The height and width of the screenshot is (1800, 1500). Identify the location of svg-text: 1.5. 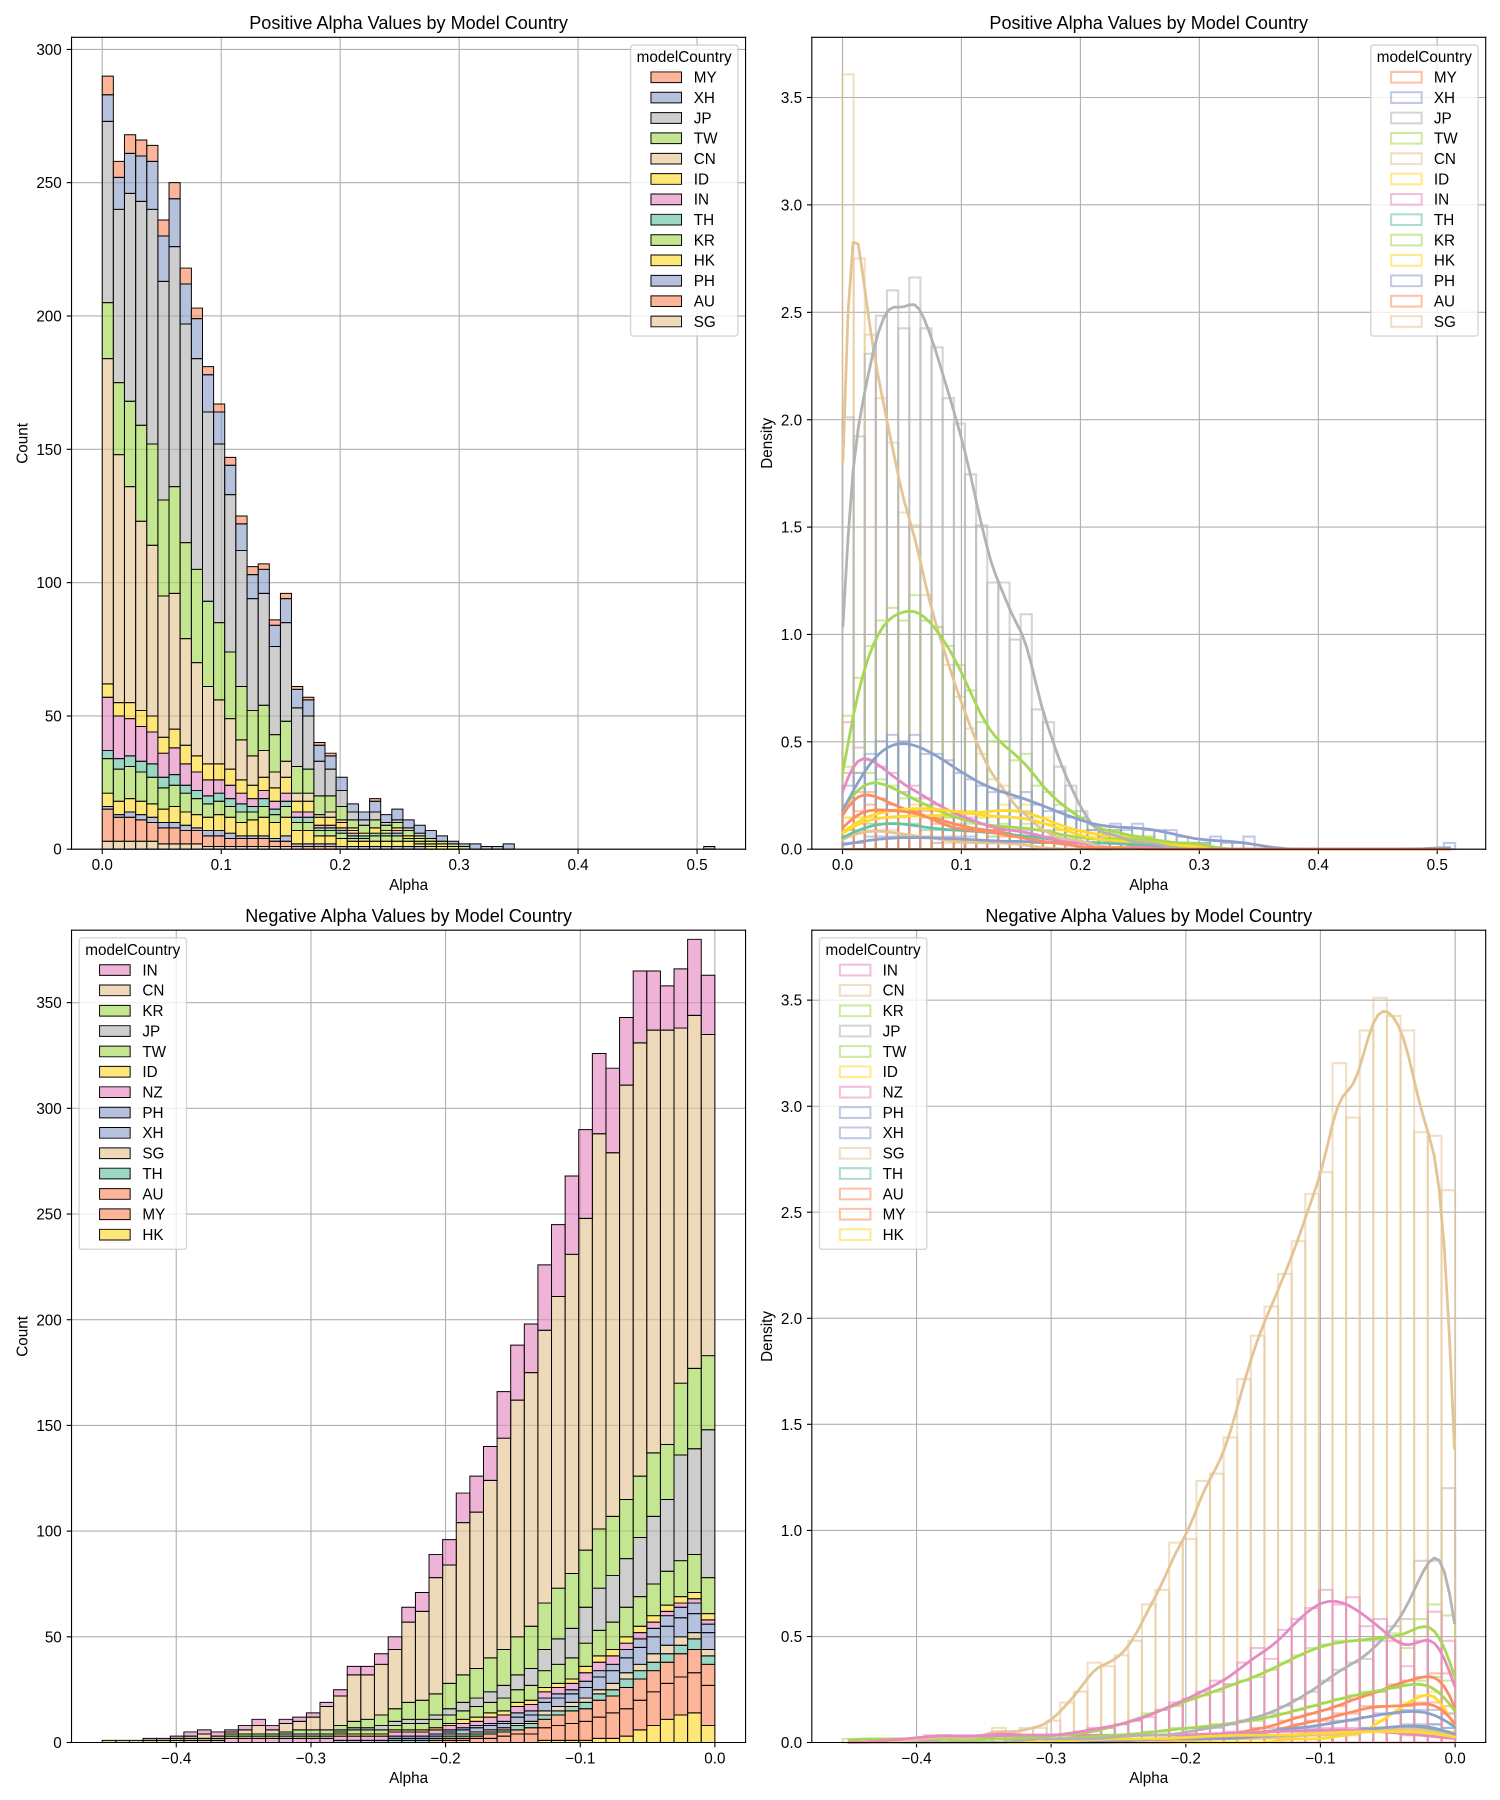
(791, 1425).